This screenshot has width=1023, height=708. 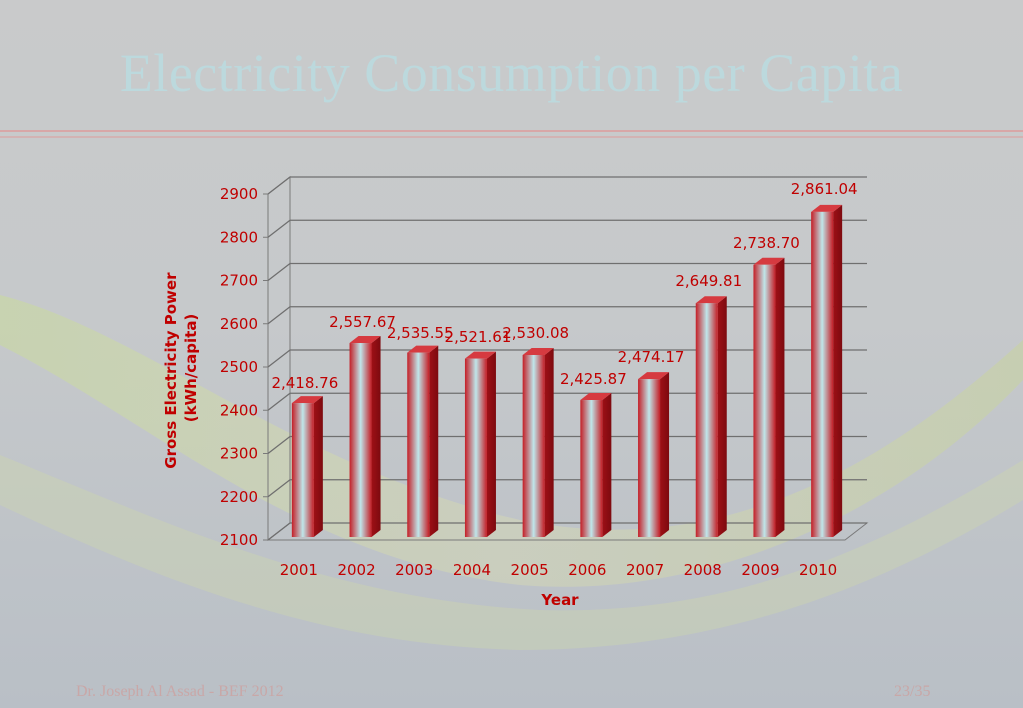 What do you see at coordinates (299, 570) in the screenshot?
I see `x-tick-2001: 2001` at bounding box center [299, 570].